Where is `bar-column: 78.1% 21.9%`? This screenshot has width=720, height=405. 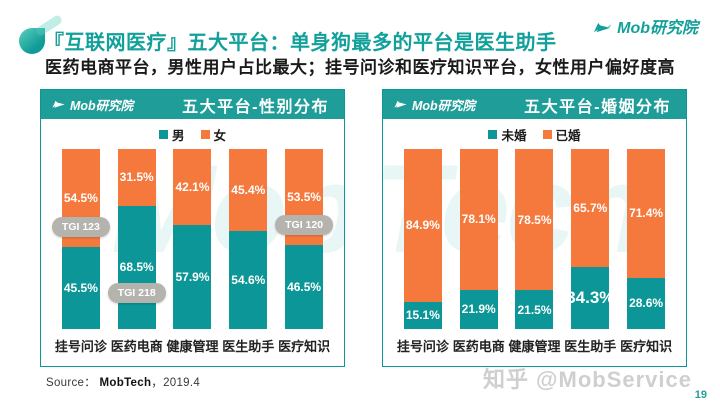 bar-column: 78.1% 21.9% is located at coordinates (479, 239).